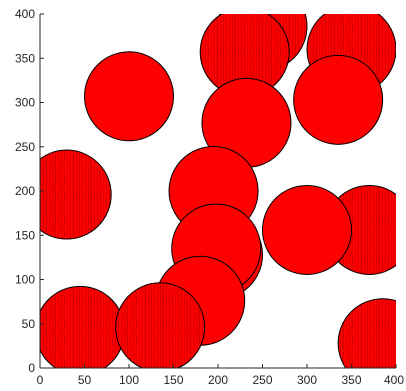  Describe the element at coordinates (25, 58) in the screenshot. I see `y-tick-label: 350` at that location.